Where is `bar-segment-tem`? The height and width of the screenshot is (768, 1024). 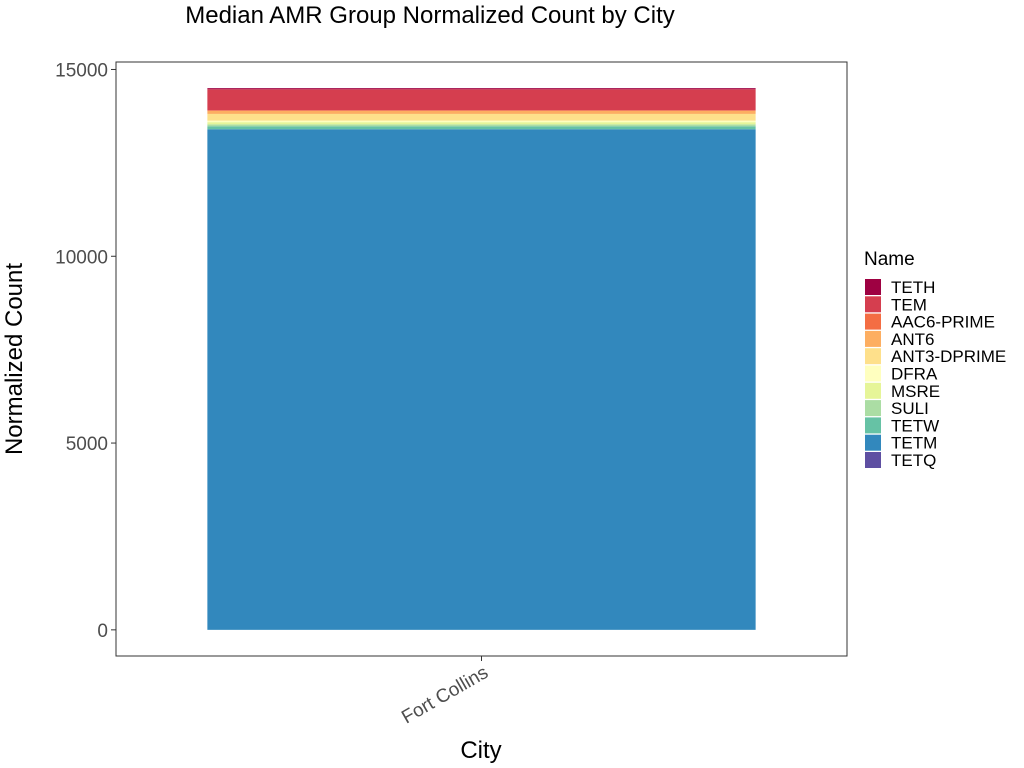 bar-segment-tem is located at coordinates (481, 100).